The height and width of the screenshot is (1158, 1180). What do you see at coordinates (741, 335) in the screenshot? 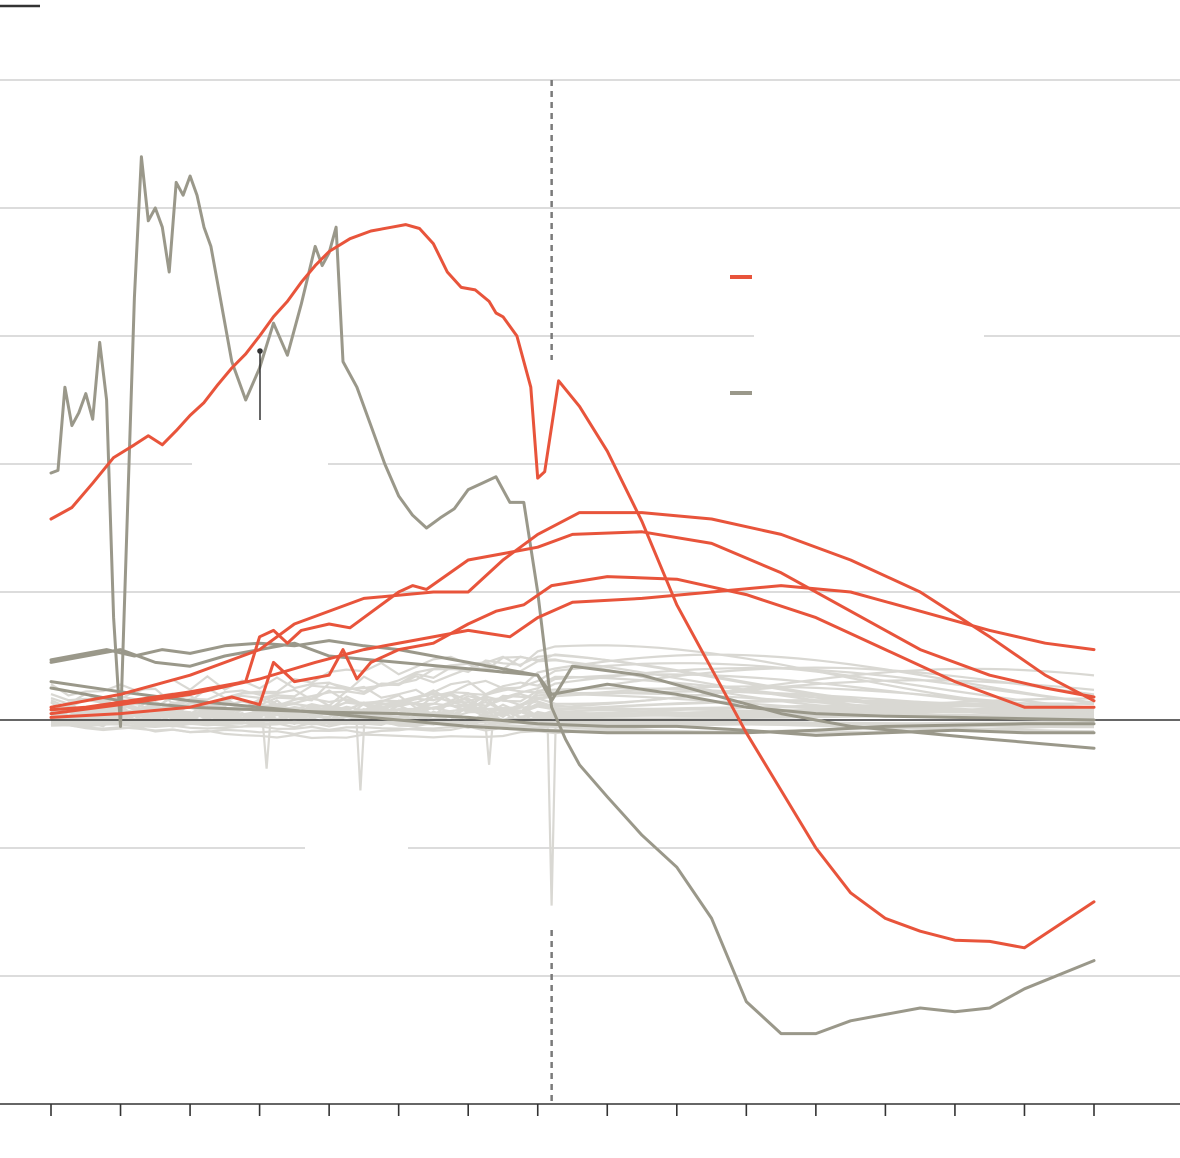
I see `legend` at bounding box center [741, 335].